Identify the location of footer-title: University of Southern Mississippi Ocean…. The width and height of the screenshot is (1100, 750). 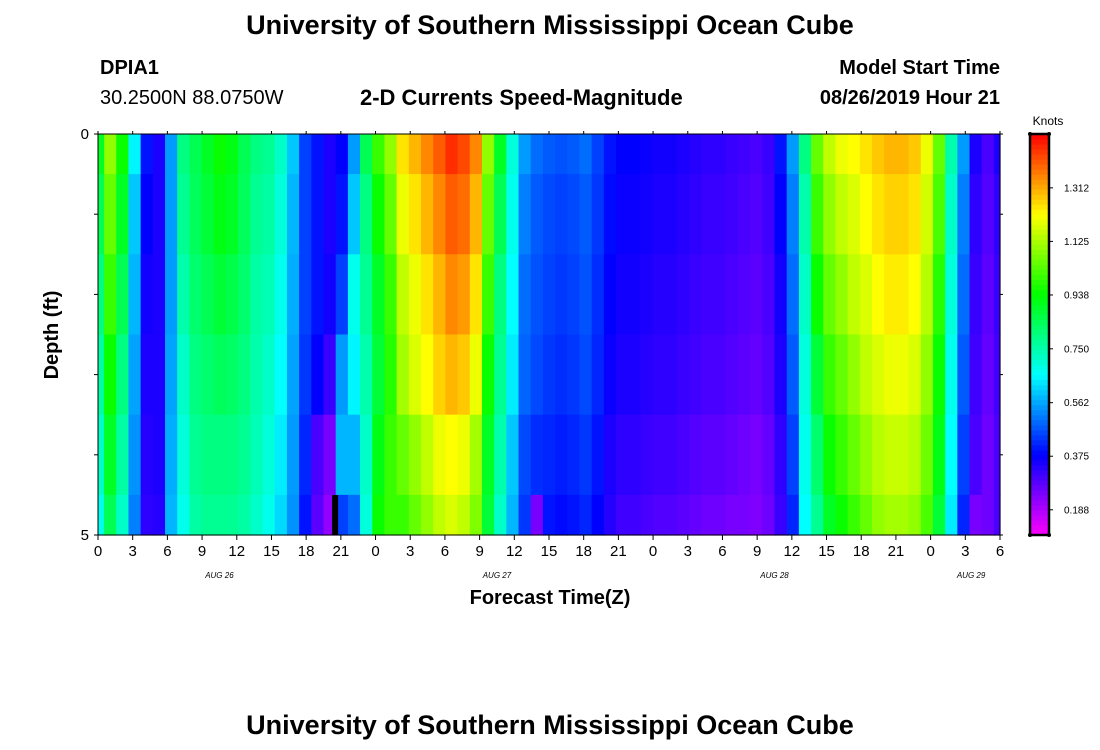
(550, 725).